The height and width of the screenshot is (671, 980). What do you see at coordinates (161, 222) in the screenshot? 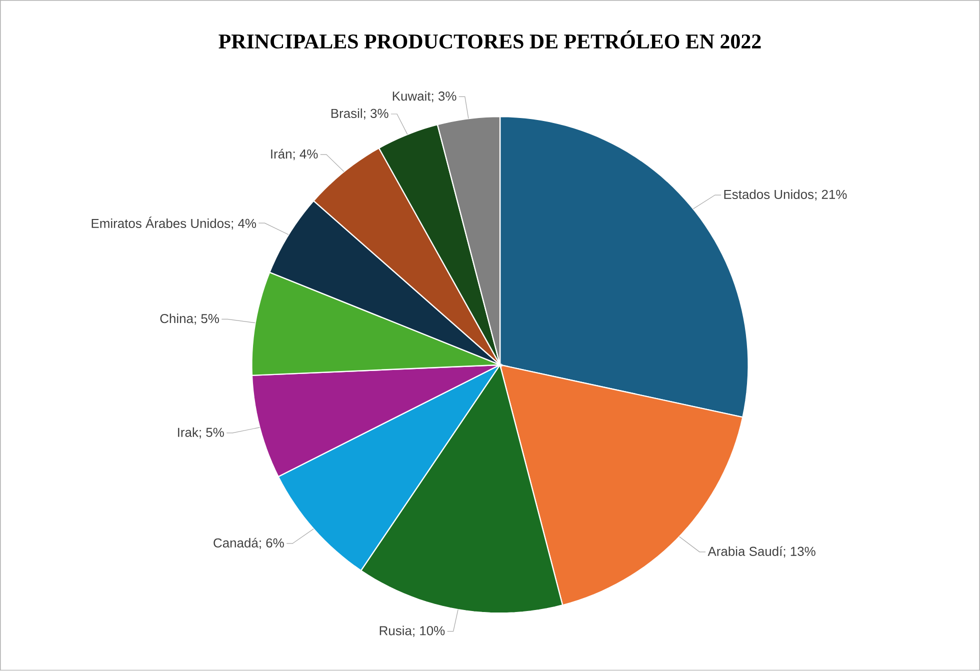
I see `slice-label: Emiratos Árabes Unidos` at bounding box center [161, 222].